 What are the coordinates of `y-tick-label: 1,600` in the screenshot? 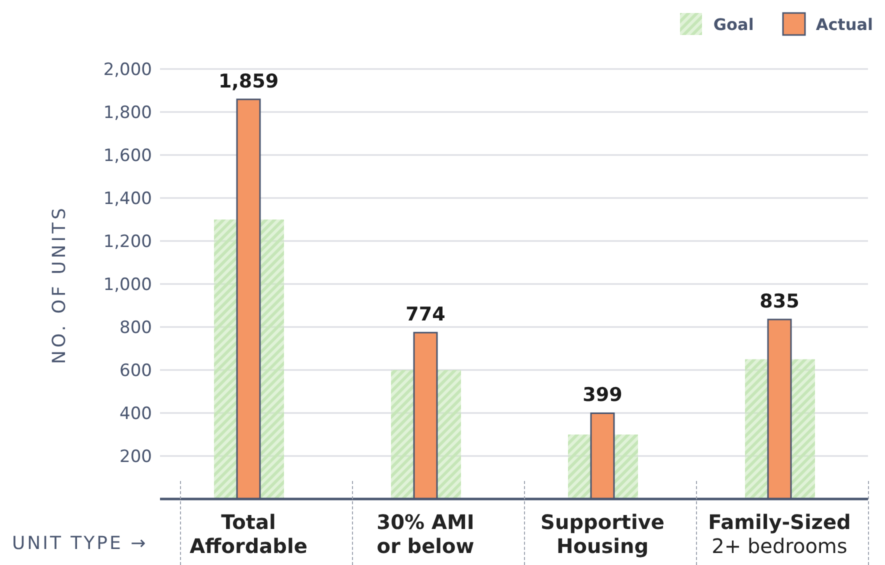 It's located at (127, 156).